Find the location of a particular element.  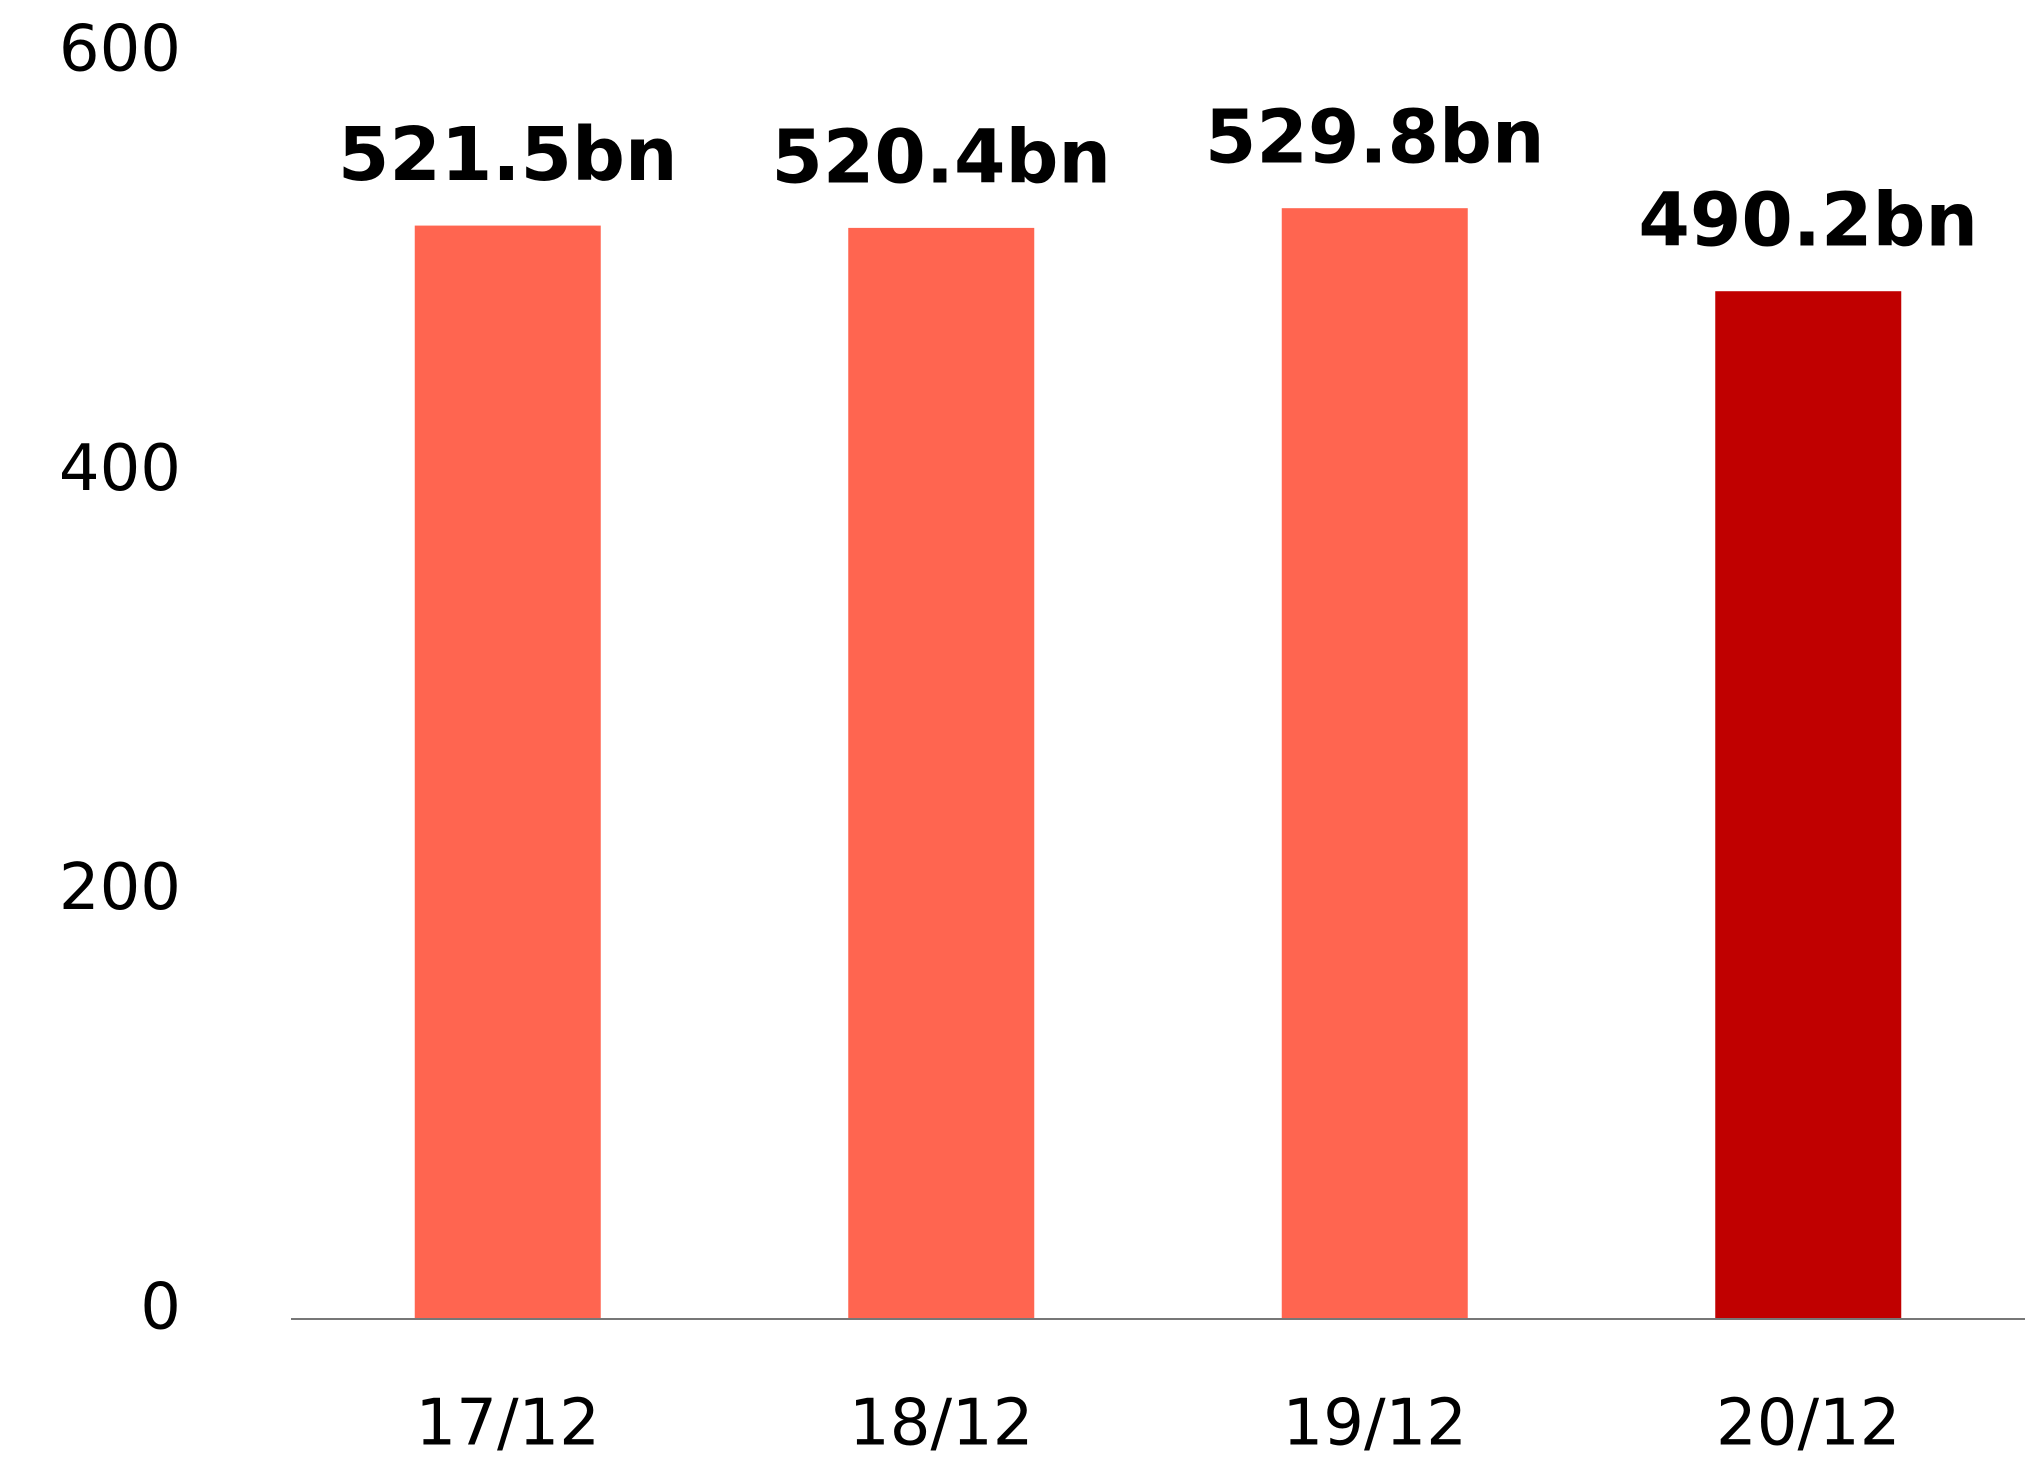

y-tick-label: 0 is located at coordinates (160, 1308).